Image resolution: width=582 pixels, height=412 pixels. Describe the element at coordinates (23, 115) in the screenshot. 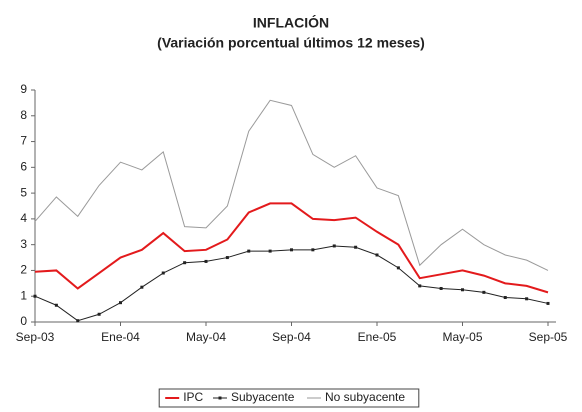

I see `y-tick-label: 8` at that location.